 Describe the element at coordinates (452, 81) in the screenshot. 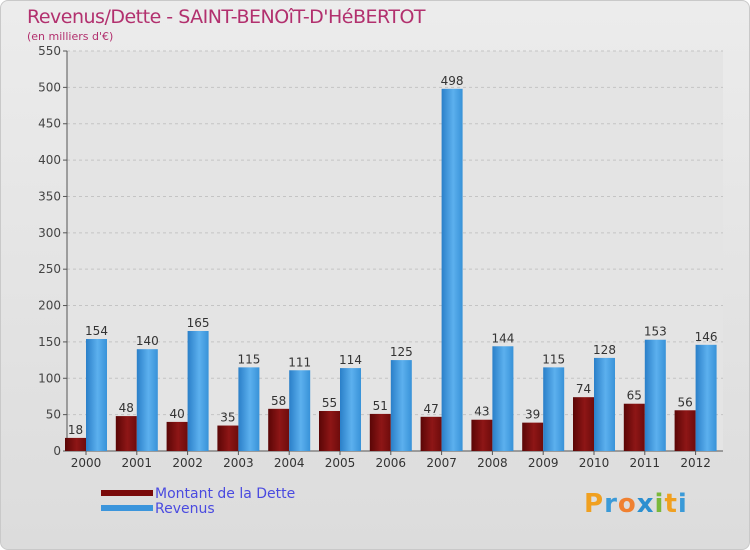

I see `data-label-revenus: 498` at that location.